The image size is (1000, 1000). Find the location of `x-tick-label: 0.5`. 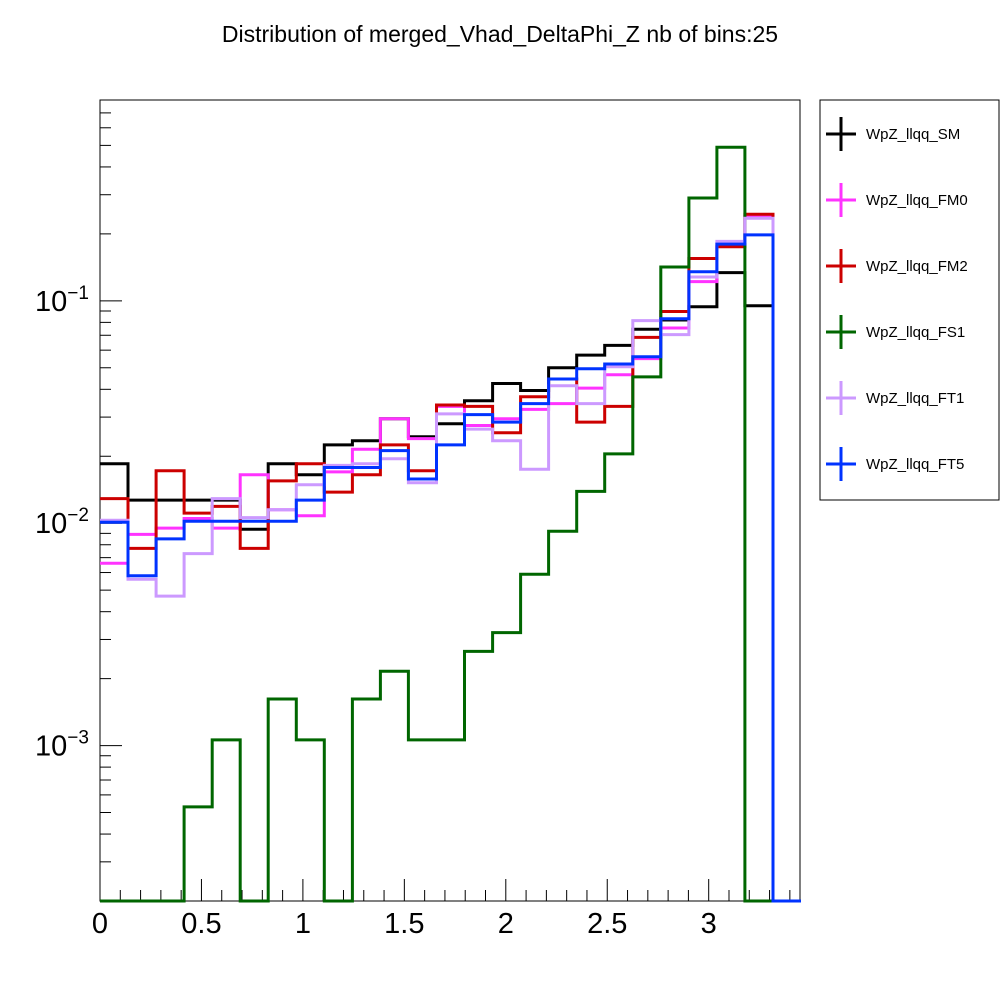

x-tick-label: 0.5 is located at coordinates (201, 924).